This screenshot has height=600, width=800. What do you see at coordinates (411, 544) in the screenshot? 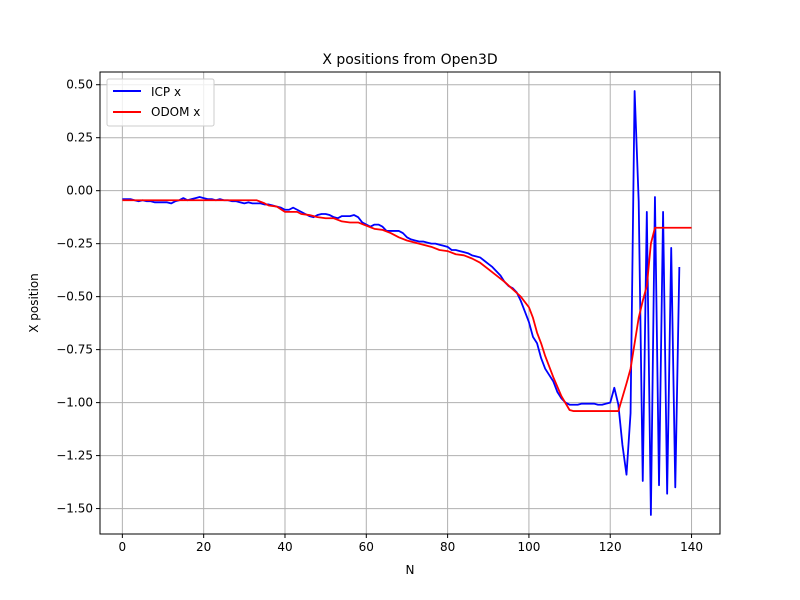
I see `x-ticks: 0 20 40 60 80 100 120 140` at bounding box center [411, 544].